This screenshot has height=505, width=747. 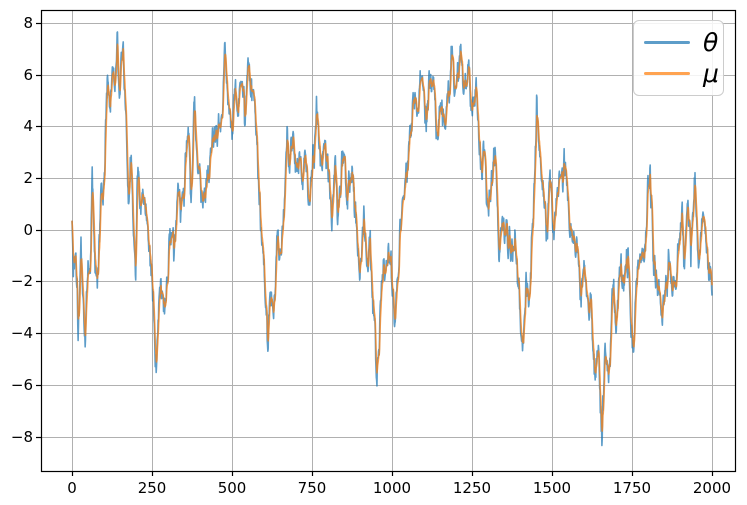 I want to click on y-tick-label: 4, so click(x=28, y=126).